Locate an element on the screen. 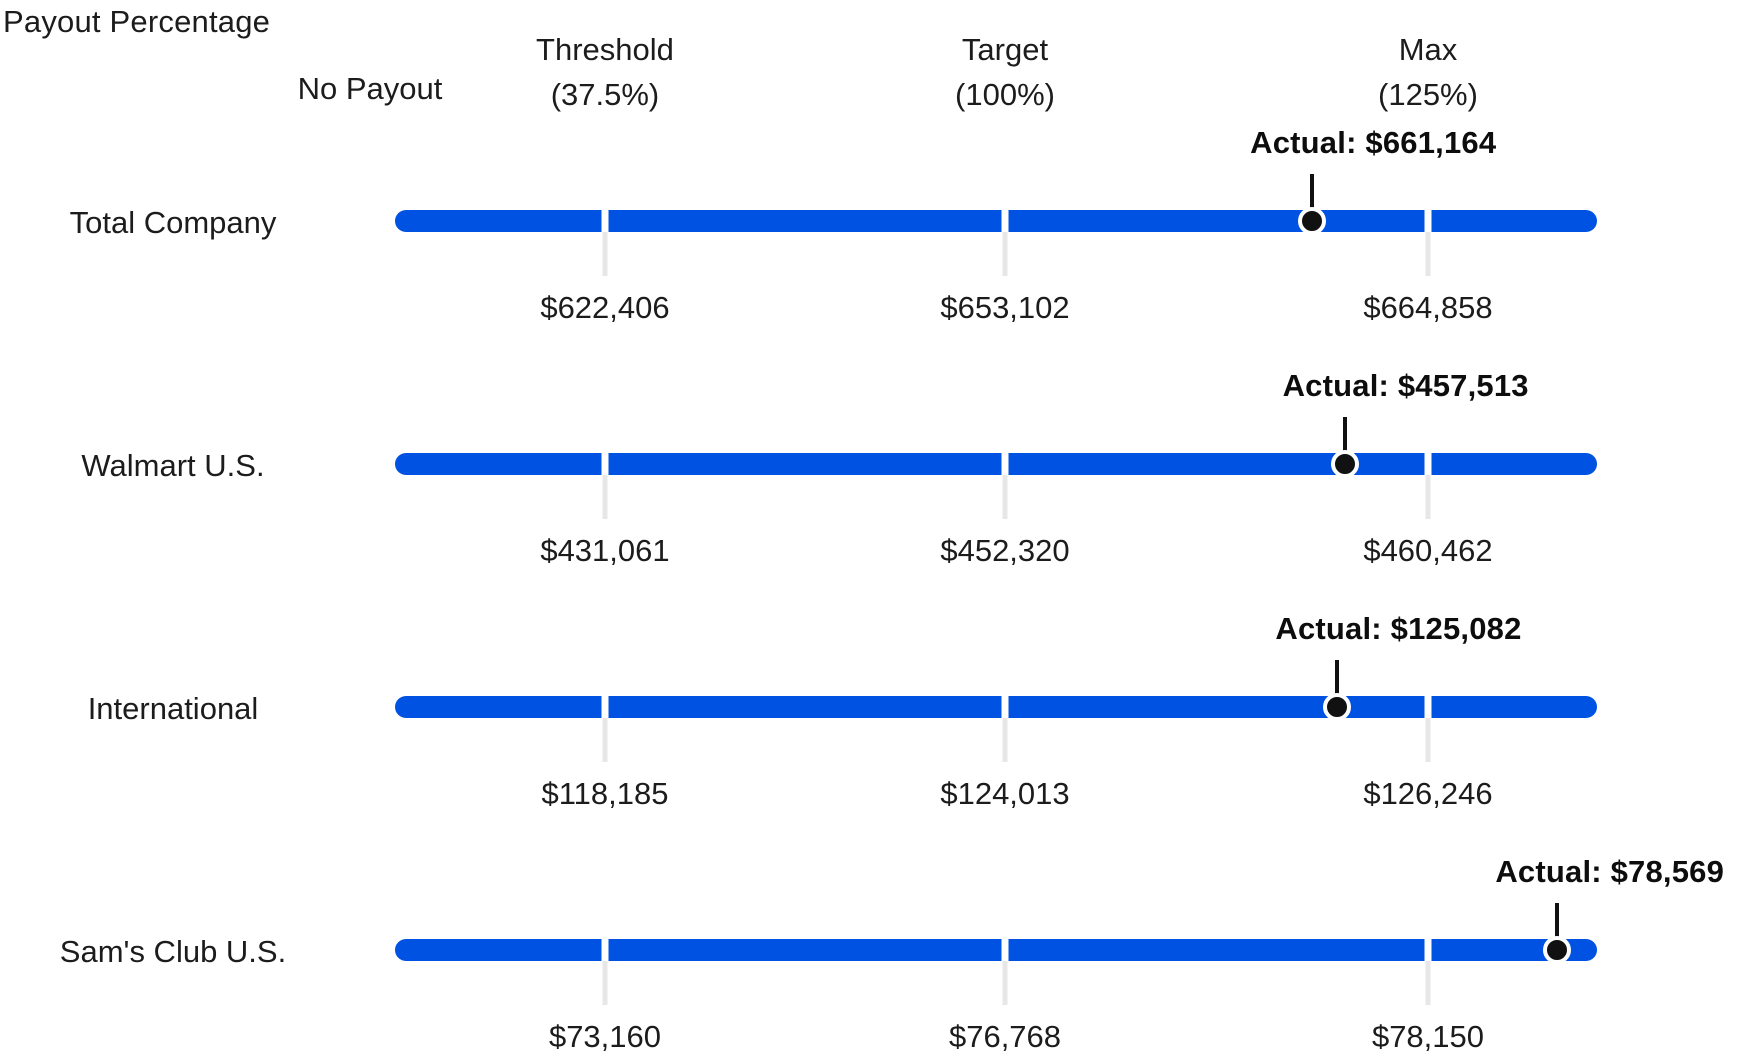  chart-title: Payout Percentage is located at coordinates (137, 21).